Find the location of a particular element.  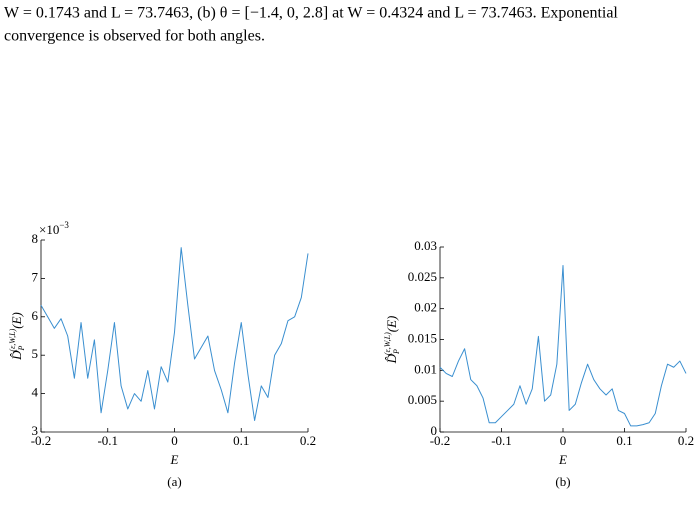

y-multiplier: ×10⁻³ is located at coordinates (54, 228).